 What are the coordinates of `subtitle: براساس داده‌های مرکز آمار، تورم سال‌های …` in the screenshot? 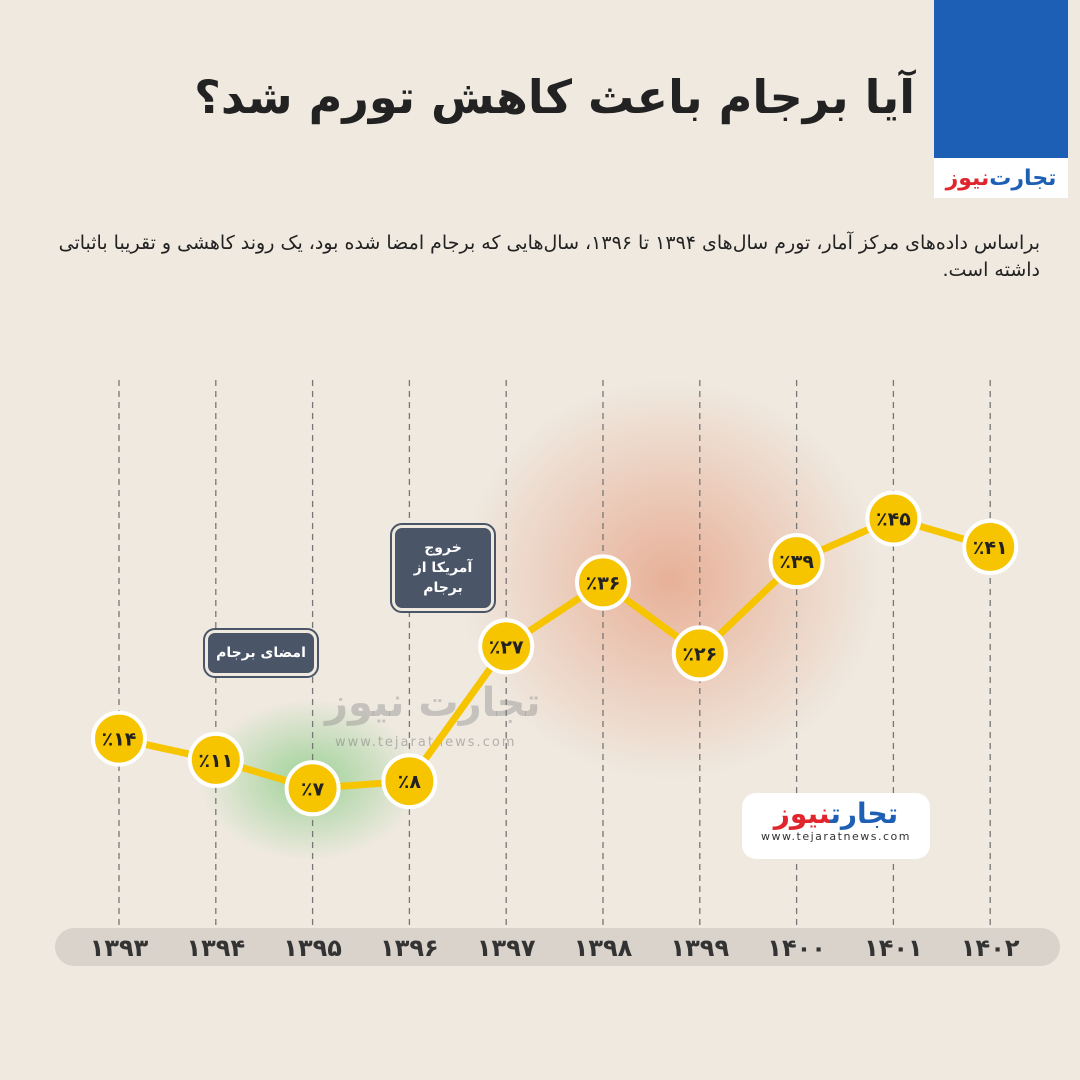 It's located at (549, 256).